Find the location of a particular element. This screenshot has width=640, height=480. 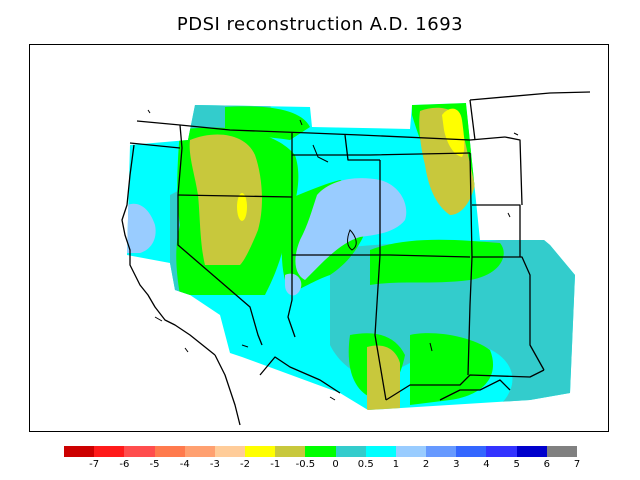

gulf-california is located at coordinates (300, 375).